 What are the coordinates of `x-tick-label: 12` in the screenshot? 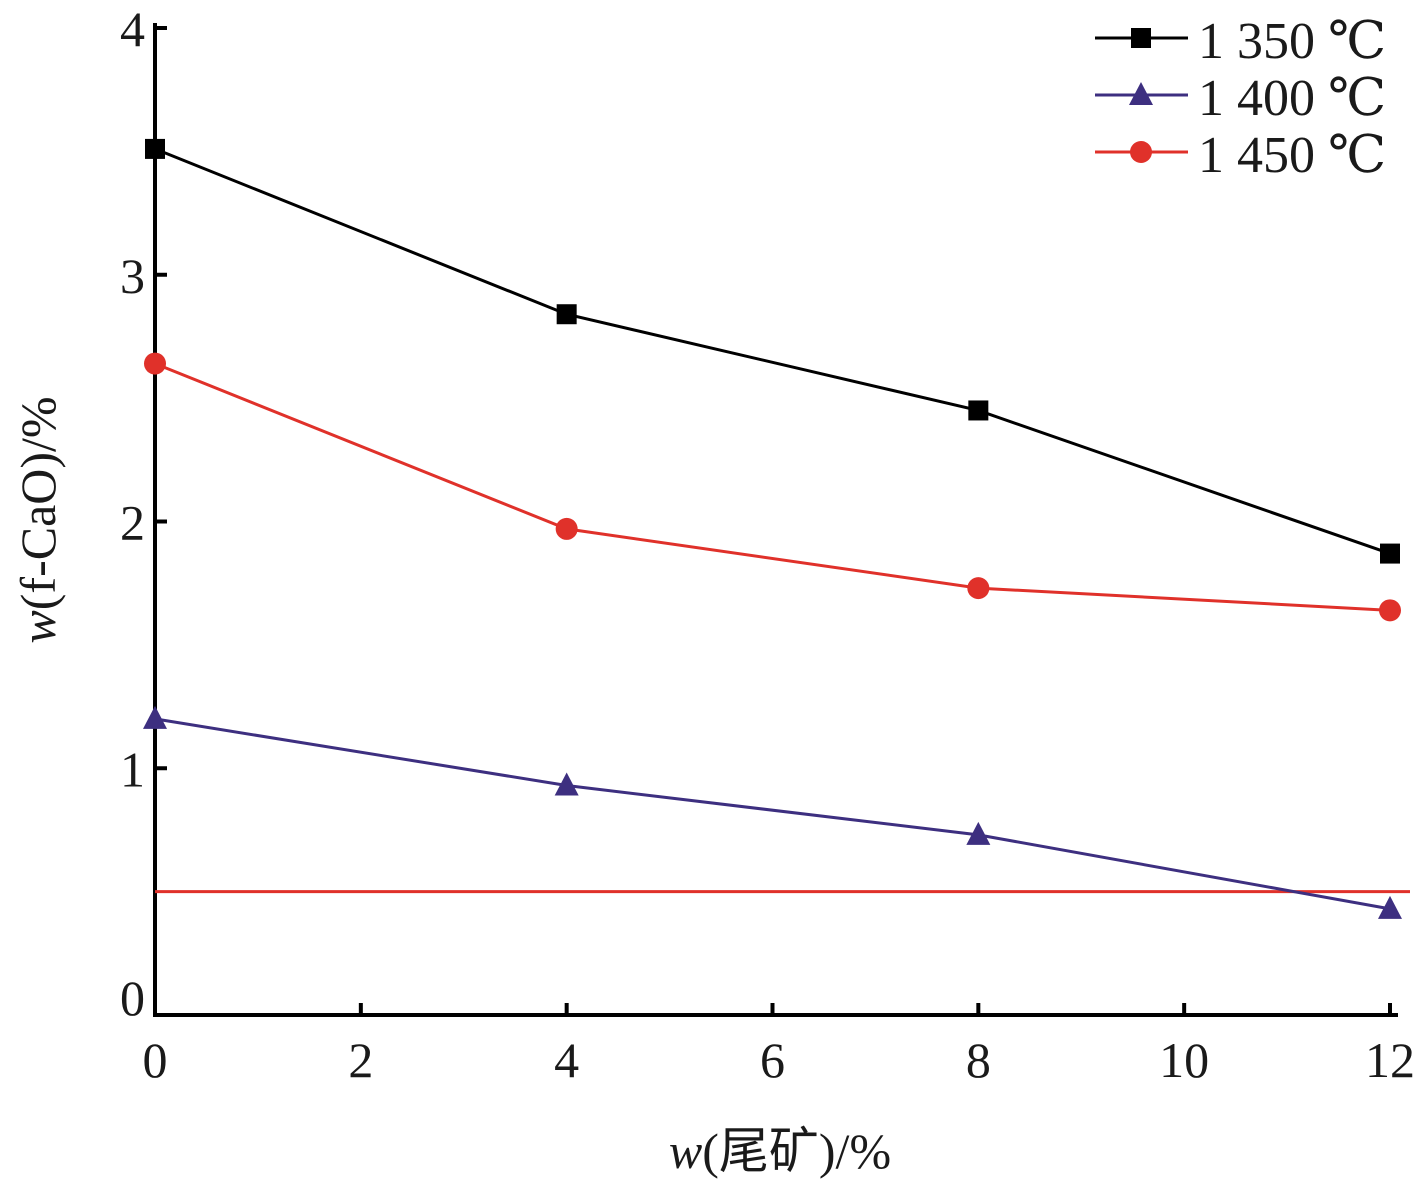 It's located at (1390, 1060).